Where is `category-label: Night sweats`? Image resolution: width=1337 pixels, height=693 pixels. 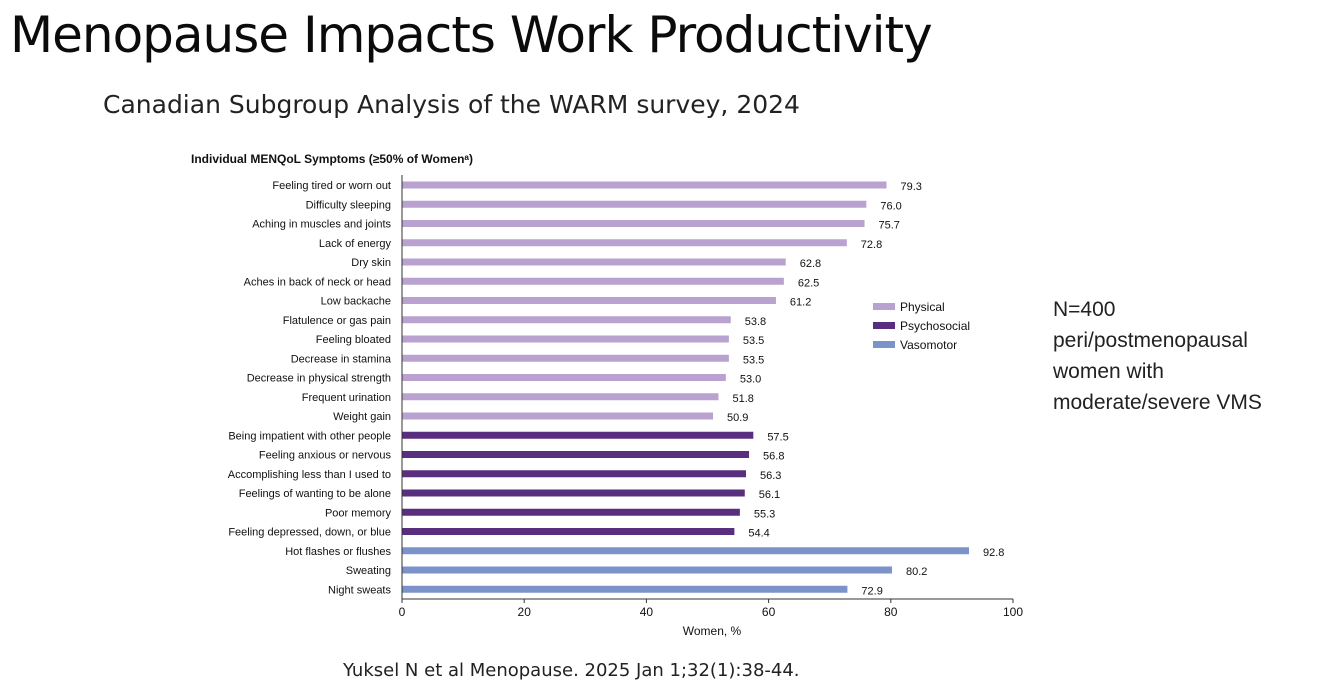 category-label: Night sweats is located at coordinates (359, 590).